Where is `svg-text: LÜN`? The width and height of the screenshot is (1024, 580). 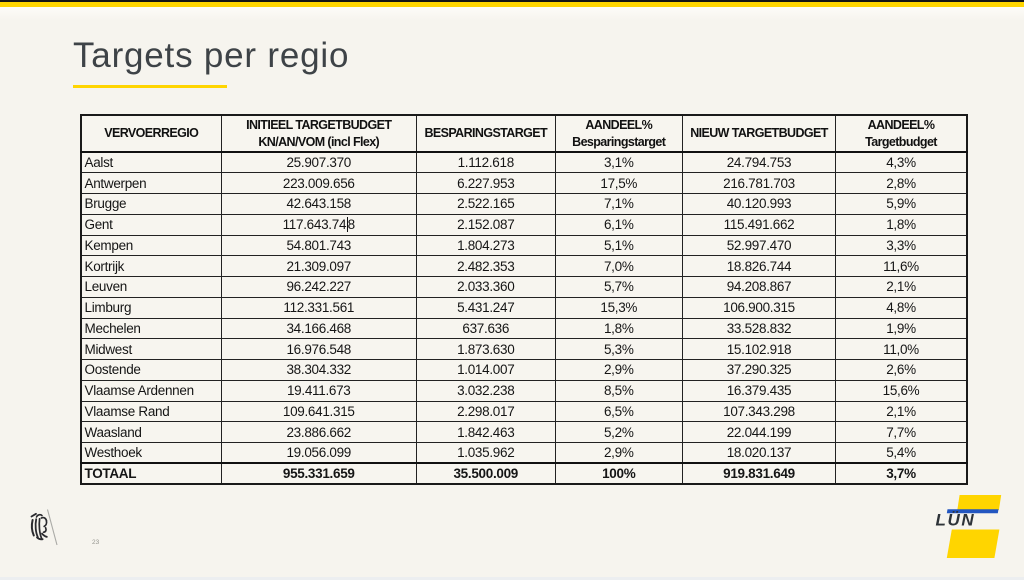 svg-text: LÜN is located at coordinates (956, 520).